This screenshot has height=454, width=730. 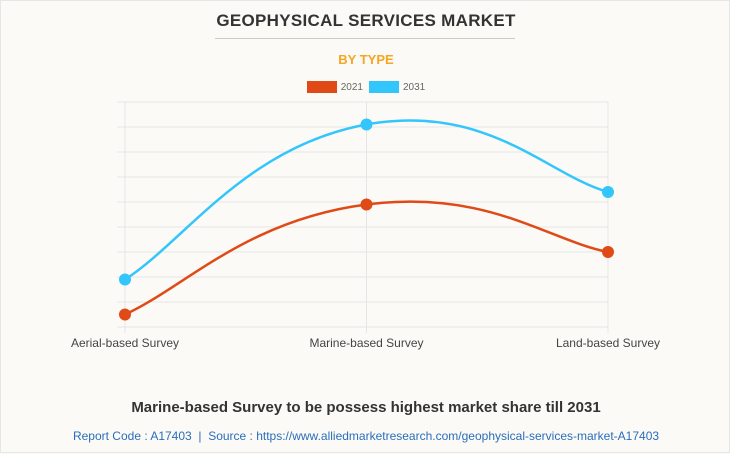 I want to click on legend-label: 2031, so click(x=414, y=87).